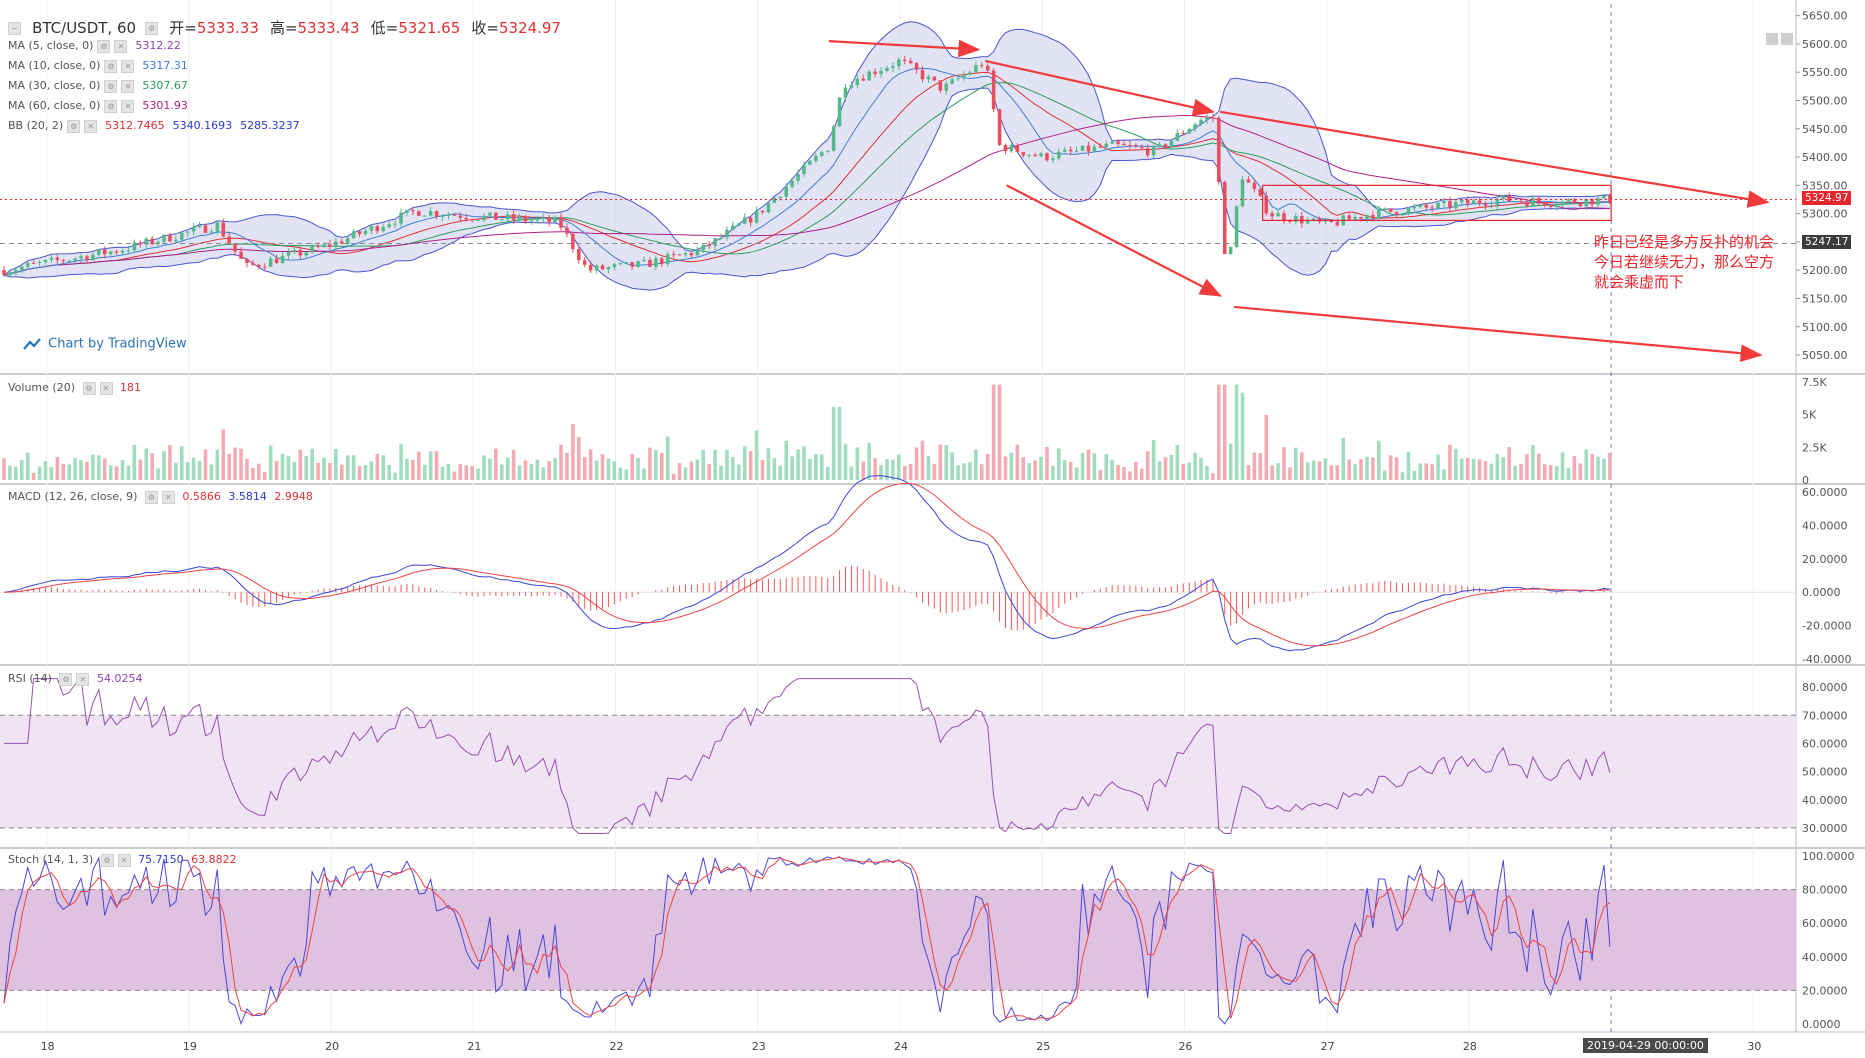  Describe the element at coordinates (168, 497) in the screenshot. I see `macd-close-icon: ✕` at that location.